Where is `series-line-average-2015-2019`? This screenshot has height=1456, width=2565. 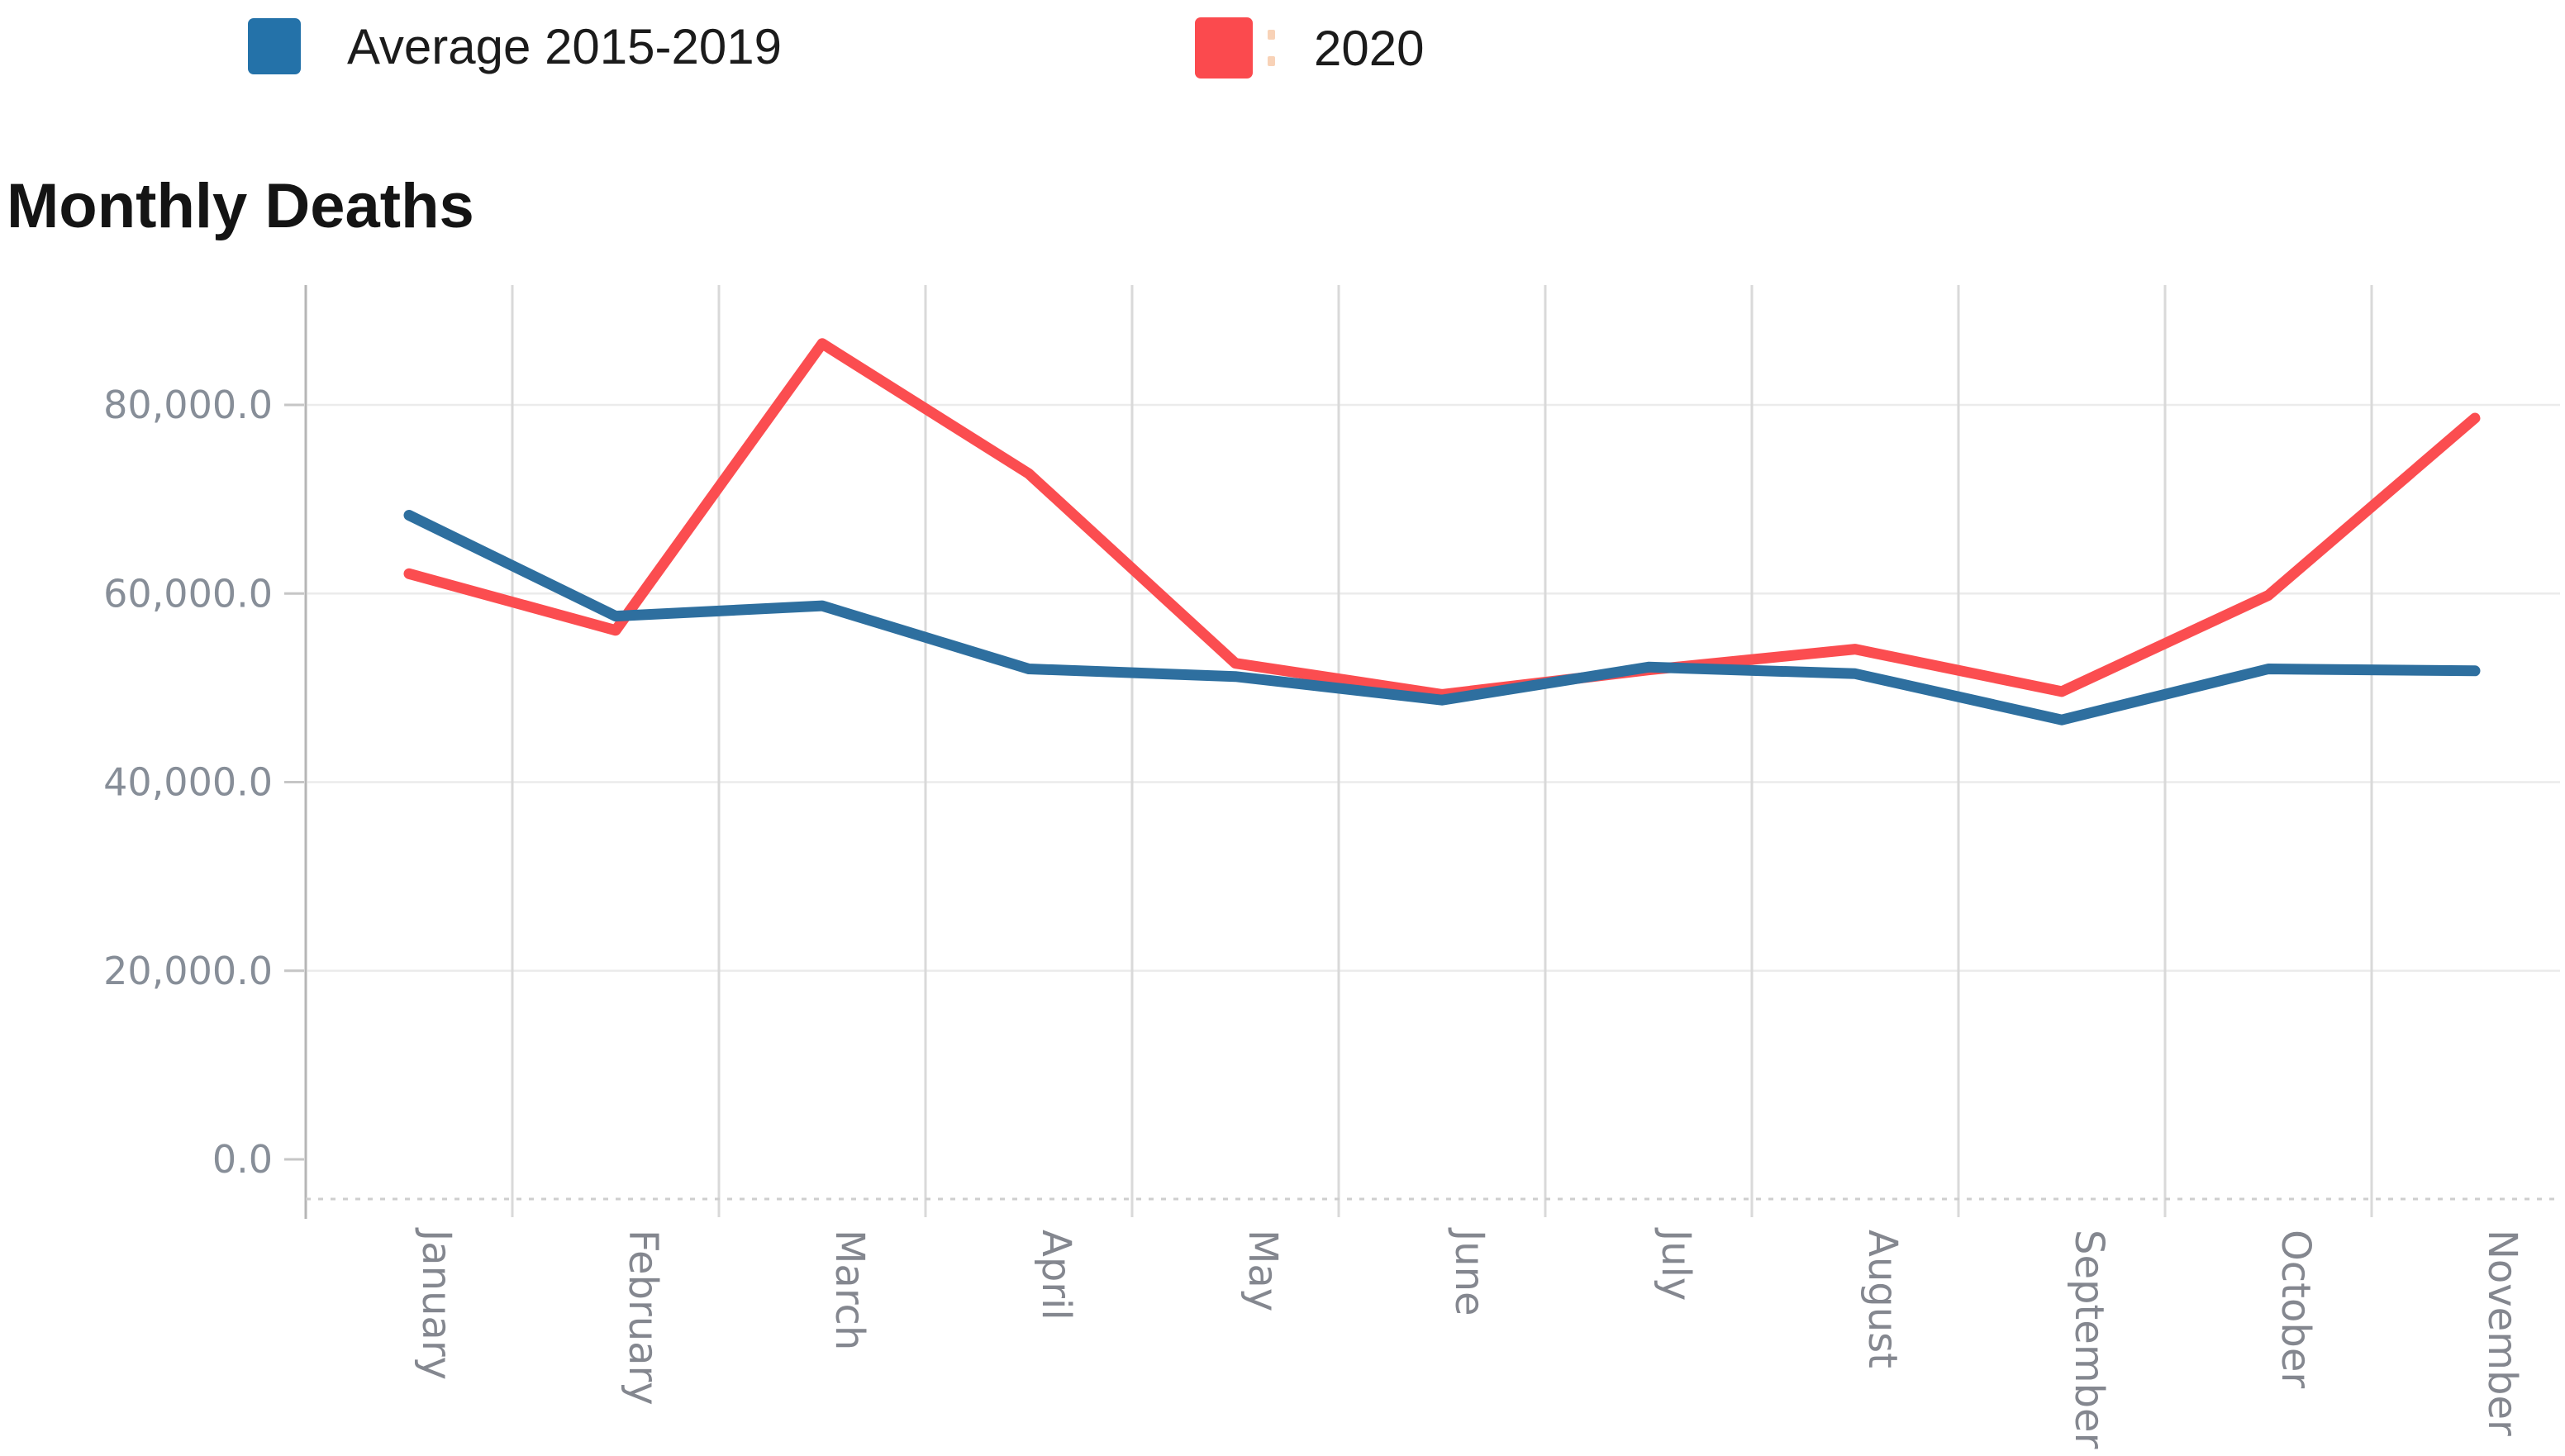
series-line-average-2015-2019 is located at coordinates (1442, 618).